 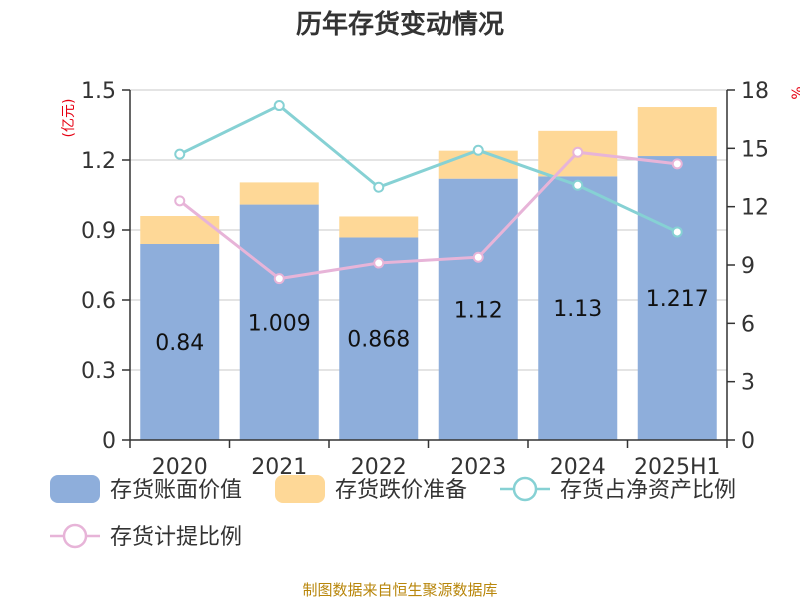 I want to click on x-tick-label: 2022, so click(x=379, y=467).